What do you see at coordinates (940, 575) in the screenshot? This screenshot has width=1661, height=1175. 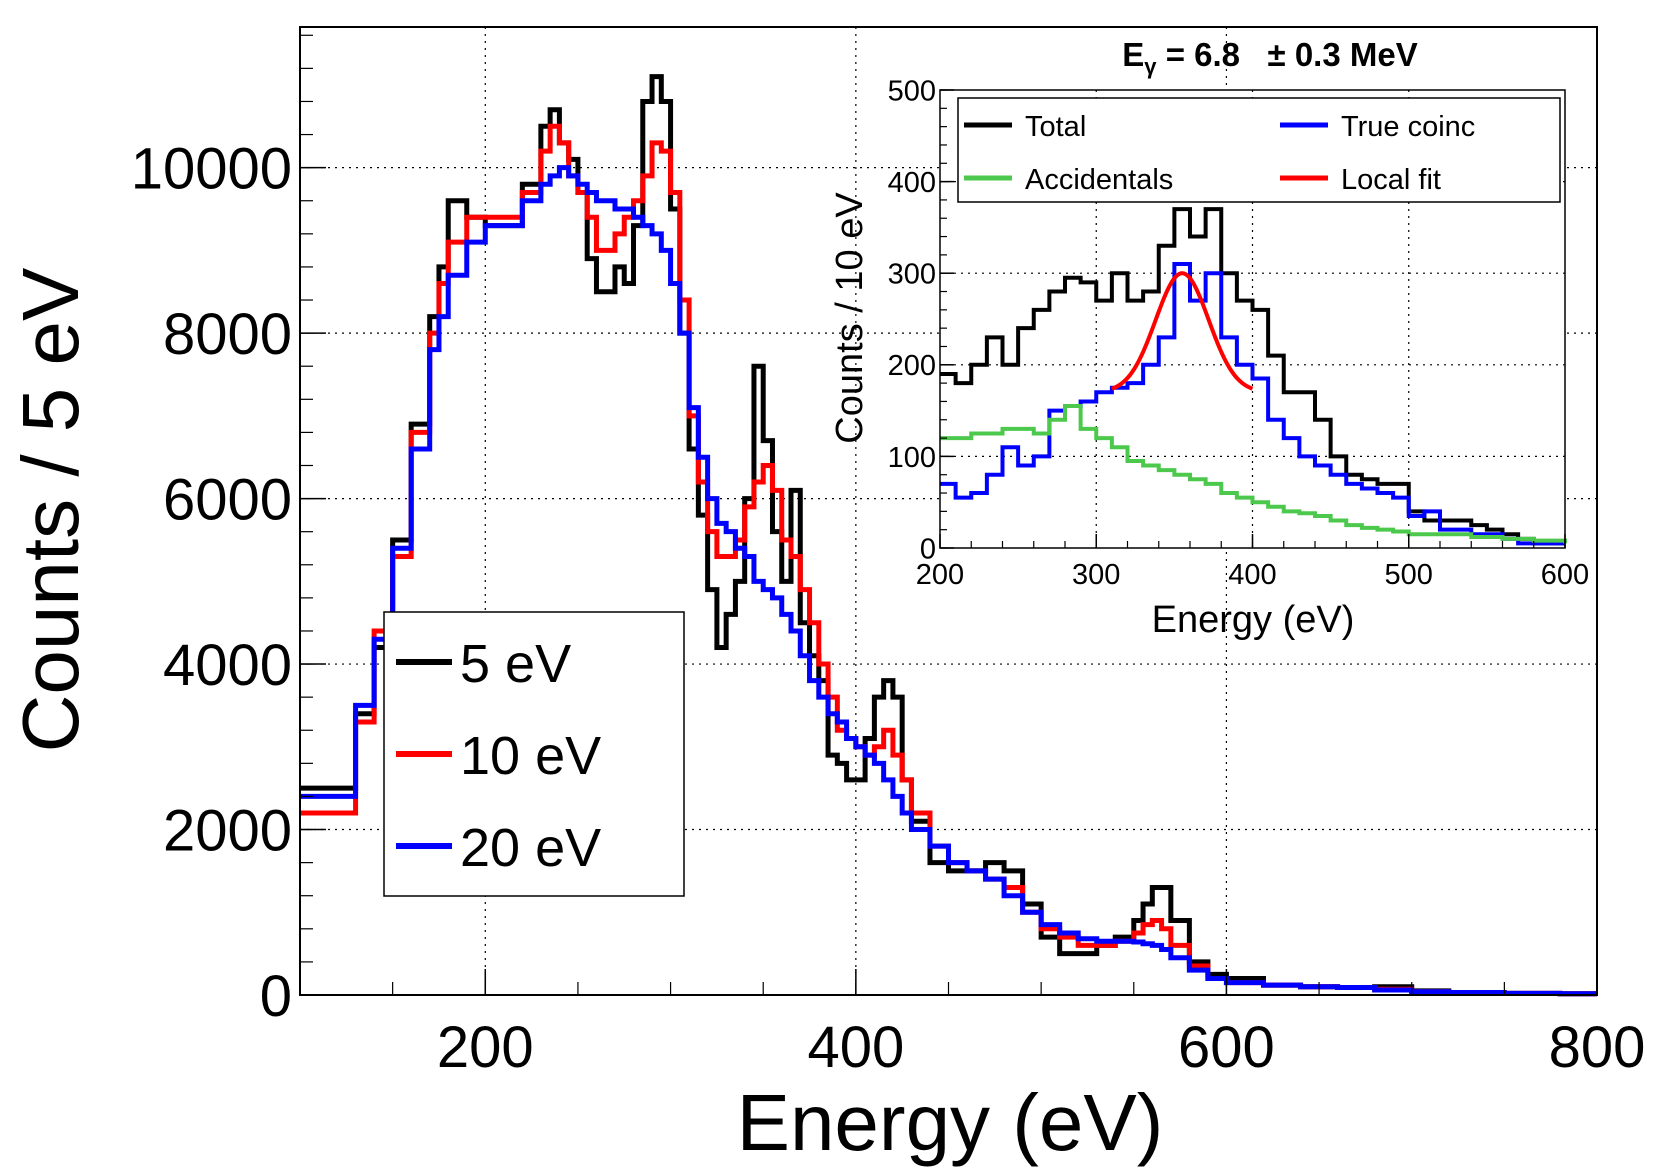 I see `inset-x-tick-label: 200` at bounding box center [940, 575].